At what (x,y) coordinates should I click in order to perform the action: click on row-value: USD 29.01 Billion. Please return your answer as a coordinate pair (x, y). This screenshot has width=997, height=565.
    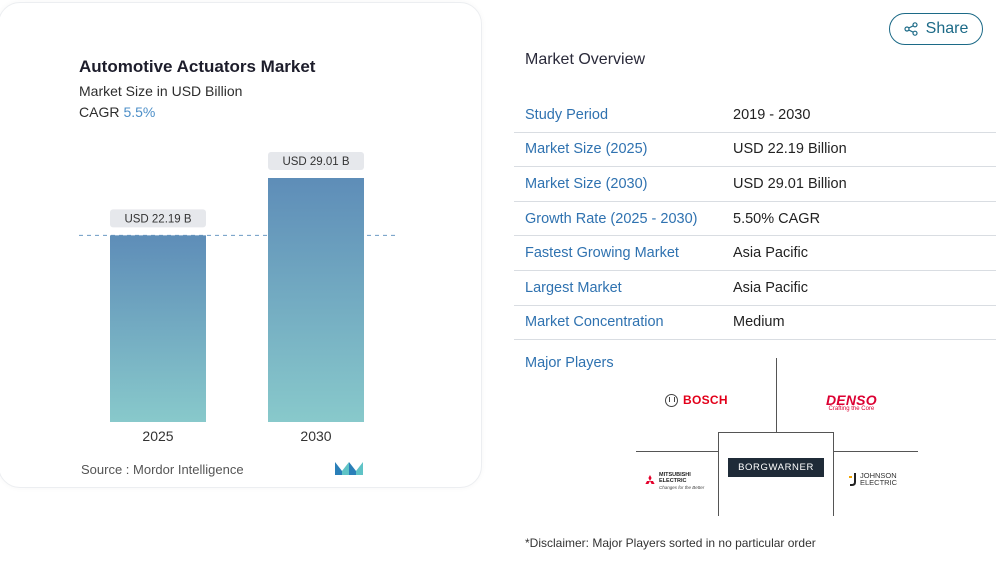
    Looking at the image, I should click on (790, 183).